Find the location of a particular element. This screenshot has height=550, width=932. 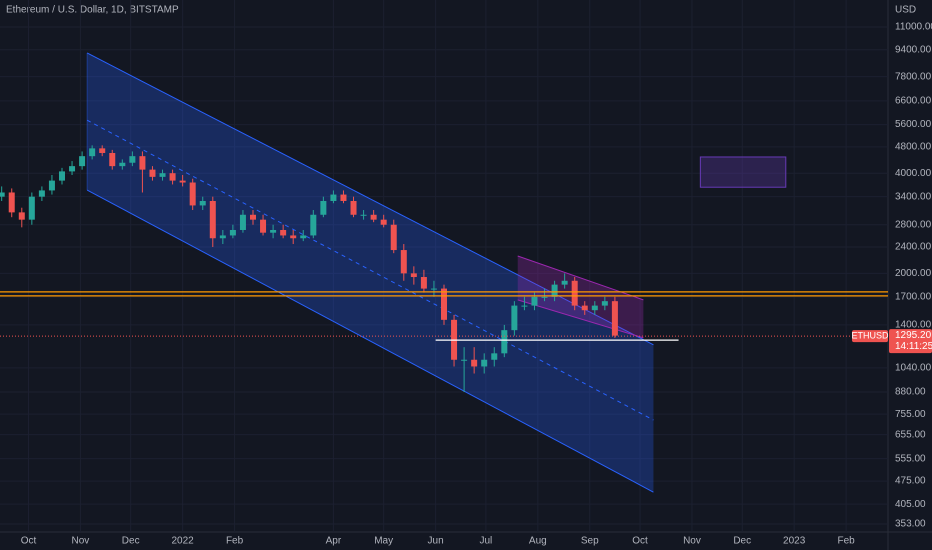

y-tick-label: 655.00 is located at coordinates (910, 434).